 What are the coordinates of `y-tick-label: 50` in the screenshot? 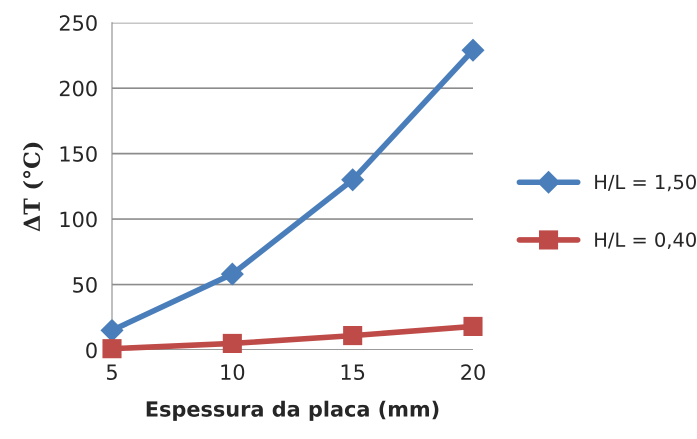 It's located at (85, 284).